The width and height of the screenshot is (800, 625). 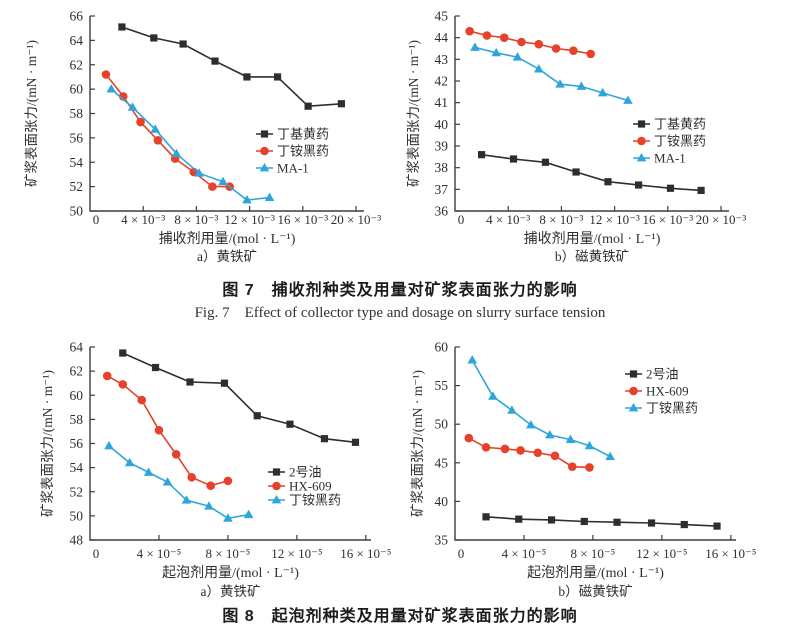 I want to click on y-axis-title: 矿浆表面张力/(mN · m⁻¹), so click(x=413, y=113).